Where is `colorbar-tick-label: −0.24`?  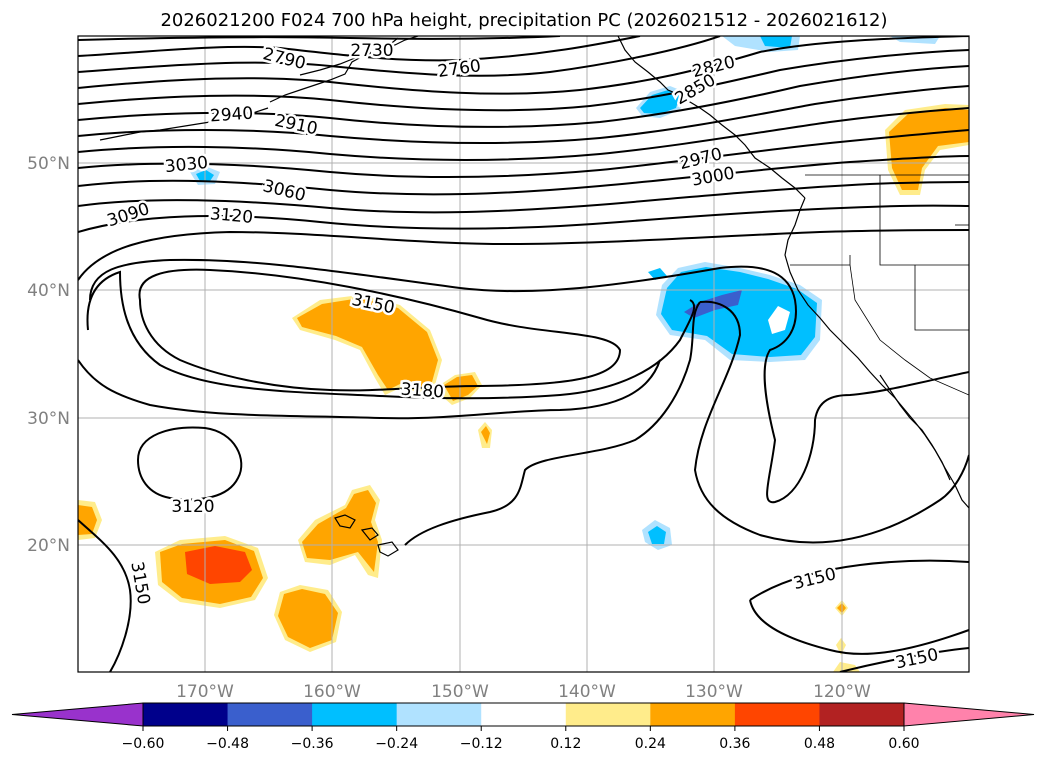
colorbar-tick-label: −0.24 is located at coordinates (396, 744).